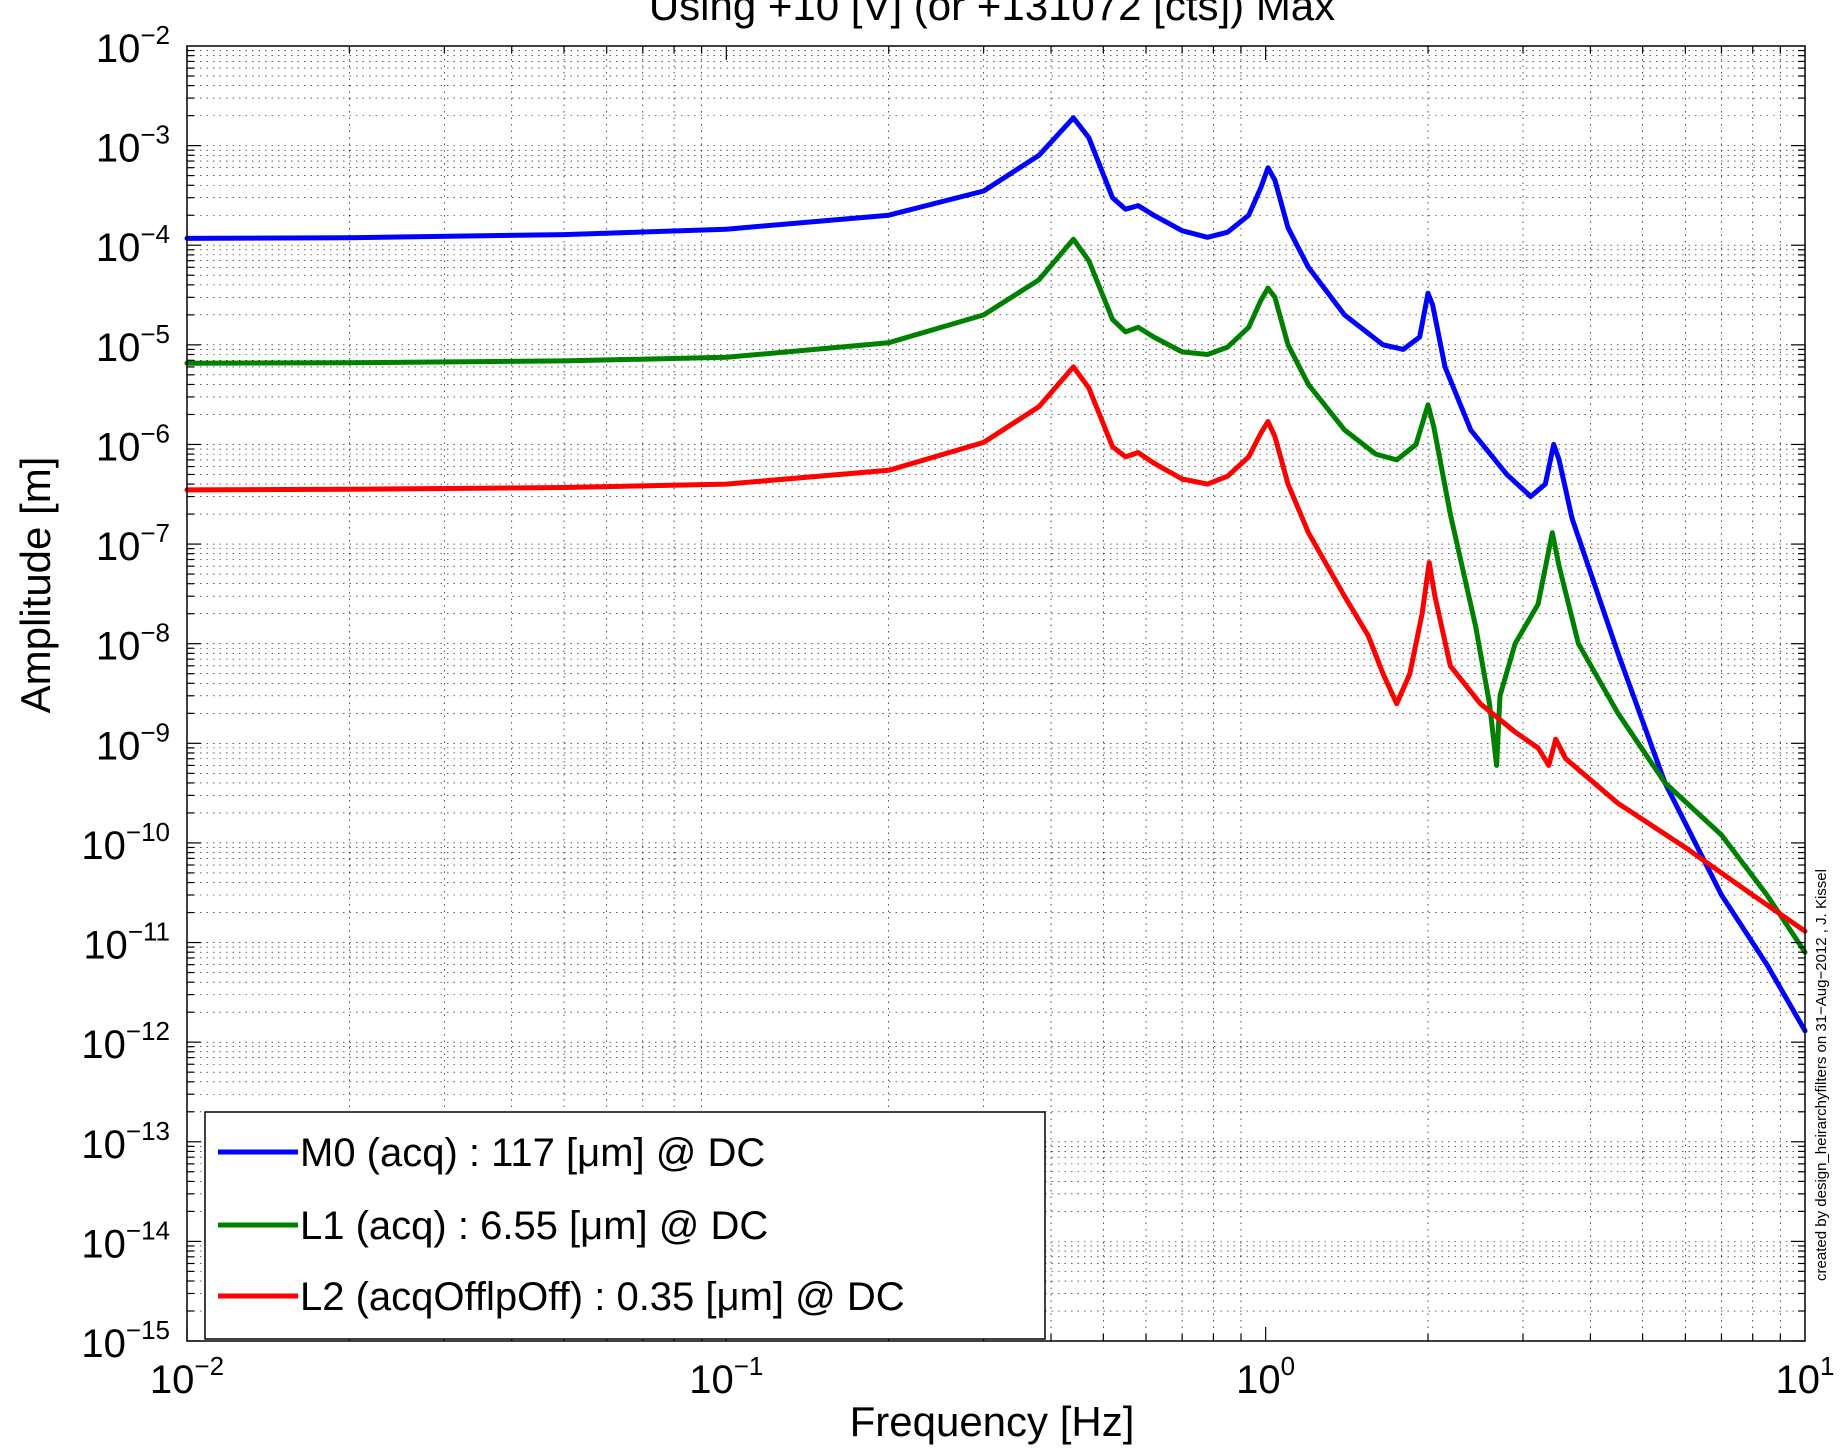 The width and height of the screenshot is (1844, 1450). What do you see at coordinates (35, 585) in the screenshot?
I see `y-axis-title: Amplitude [m]` at bounding box center [35, 585].